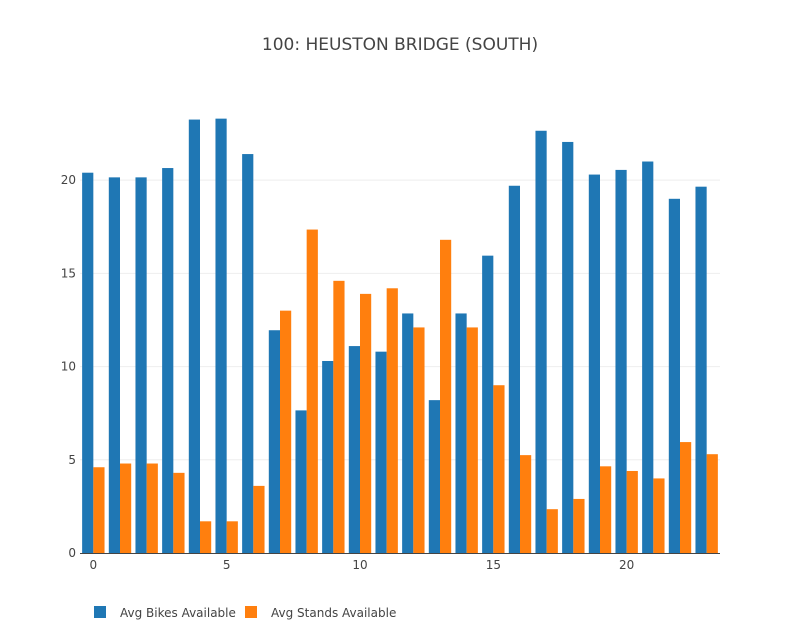 The image size is (800, 640). What do you see at coordinates (178, 613) in the screenshot?
I see `legend-label: Avg Bikes Available` at bounding box center [178, 613].